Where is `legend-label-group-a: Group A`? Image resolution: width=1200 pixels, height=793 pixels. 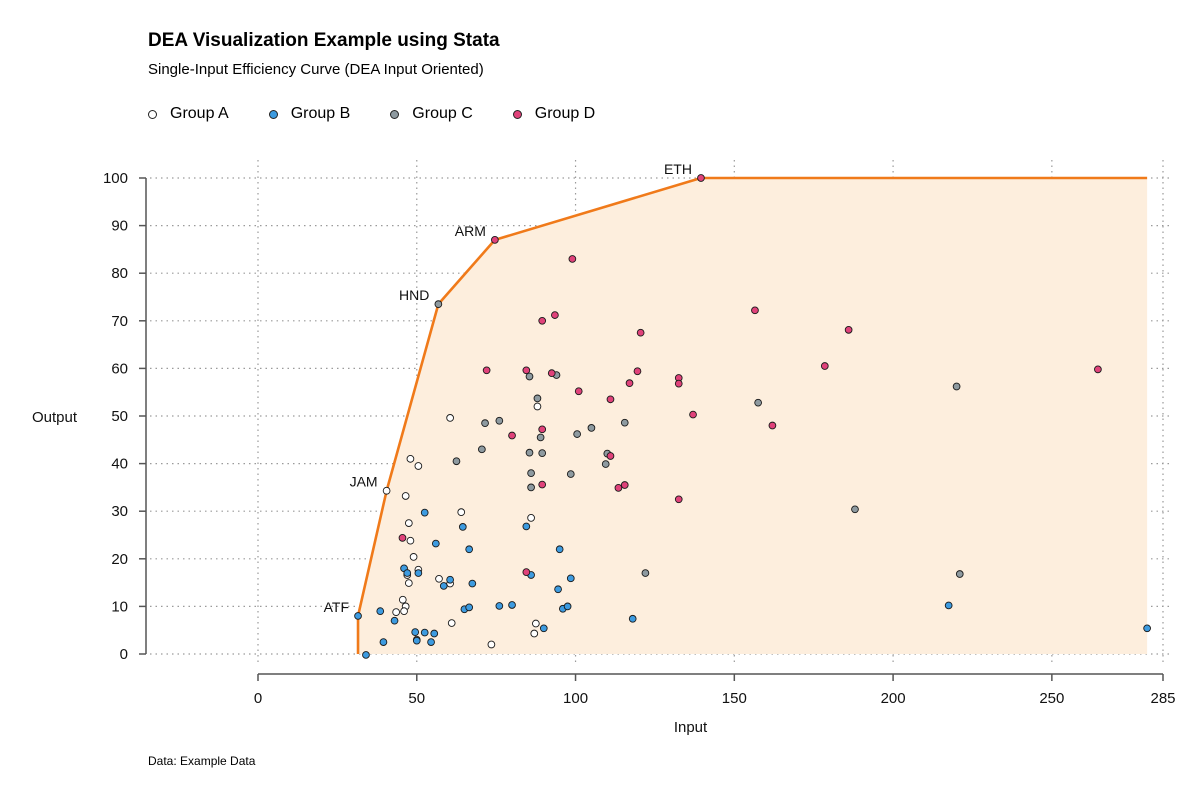
legend-label-group-a: Group A is located at coordinates (199, 113).